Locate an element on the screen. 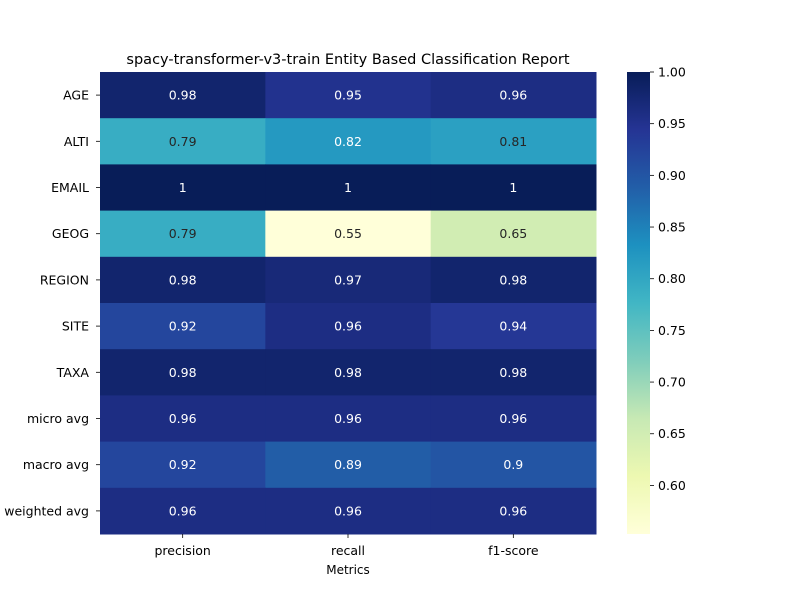 This screenshot has width=800, height=600. colorbar-tick-label: 0.95 is located at coordinates (672, 123).